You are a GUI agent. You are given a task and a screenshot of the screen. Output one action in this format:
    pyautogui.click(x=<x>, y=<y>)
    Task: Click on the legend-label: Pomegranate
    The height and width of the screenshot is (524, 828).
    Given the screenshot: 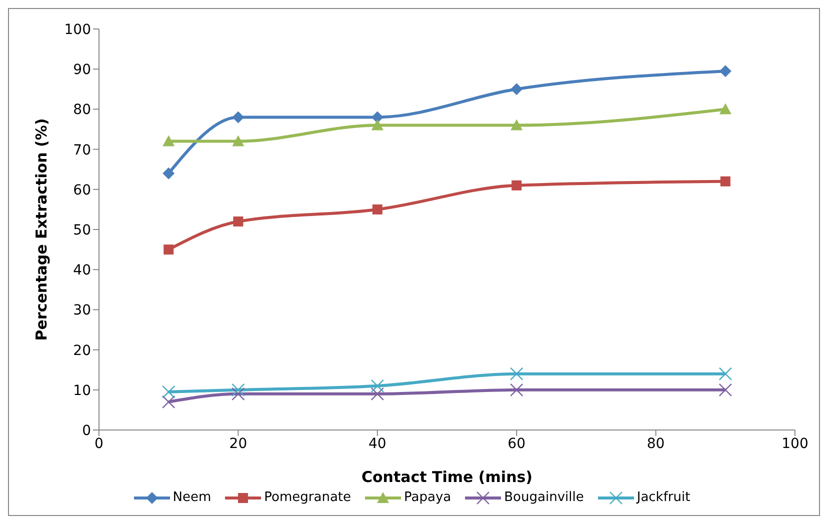 What is the action you would take?
    pyautogui.click(x=308, y=497)
    